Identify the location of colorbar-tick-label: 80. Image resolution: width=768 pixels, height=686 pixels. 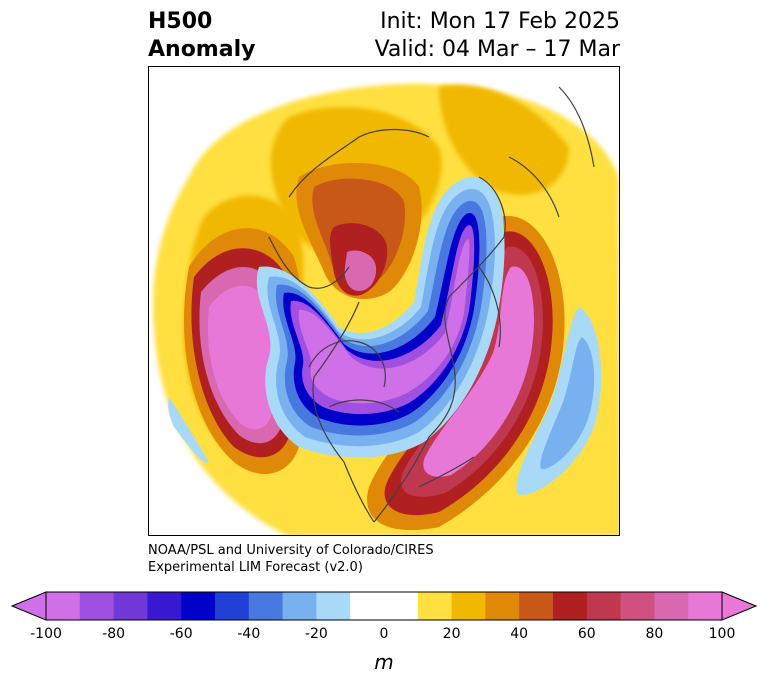
(654, 634).